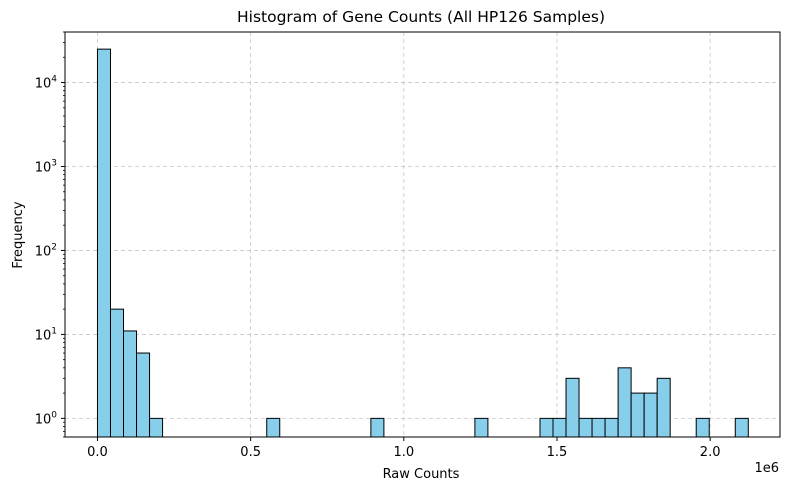 This screenshot has height=490, width=790. What do you see at coordinates (18, 234) in the screenshot?
I see `y-axis-label: Frequency` at bounding box center [18, 234].